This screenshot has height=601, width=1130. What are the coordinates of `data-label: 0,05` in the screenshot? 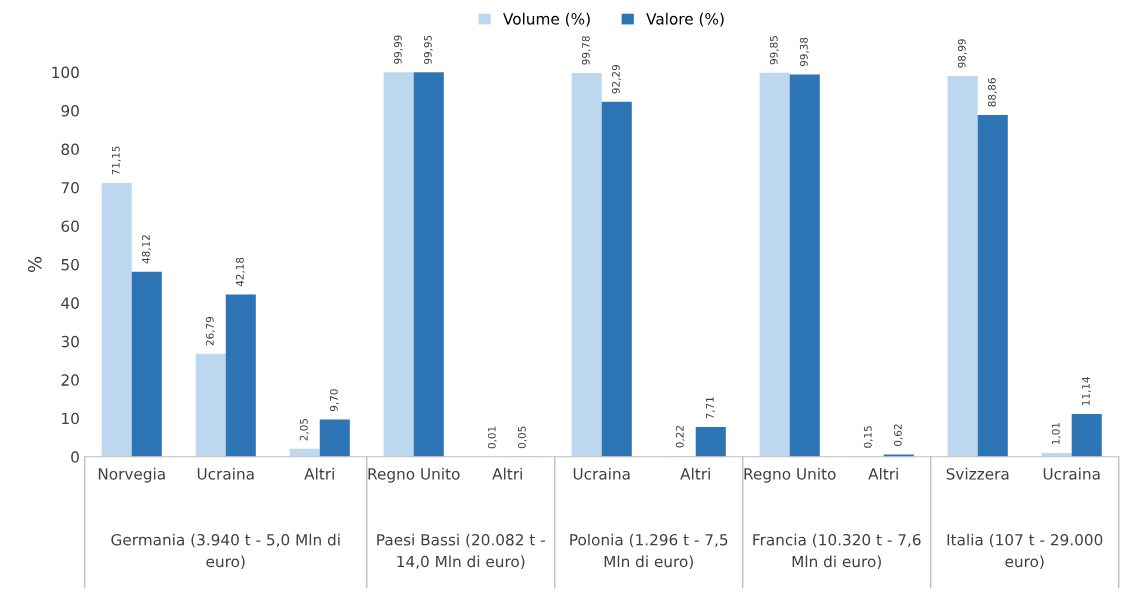 It's located at (522, 437).